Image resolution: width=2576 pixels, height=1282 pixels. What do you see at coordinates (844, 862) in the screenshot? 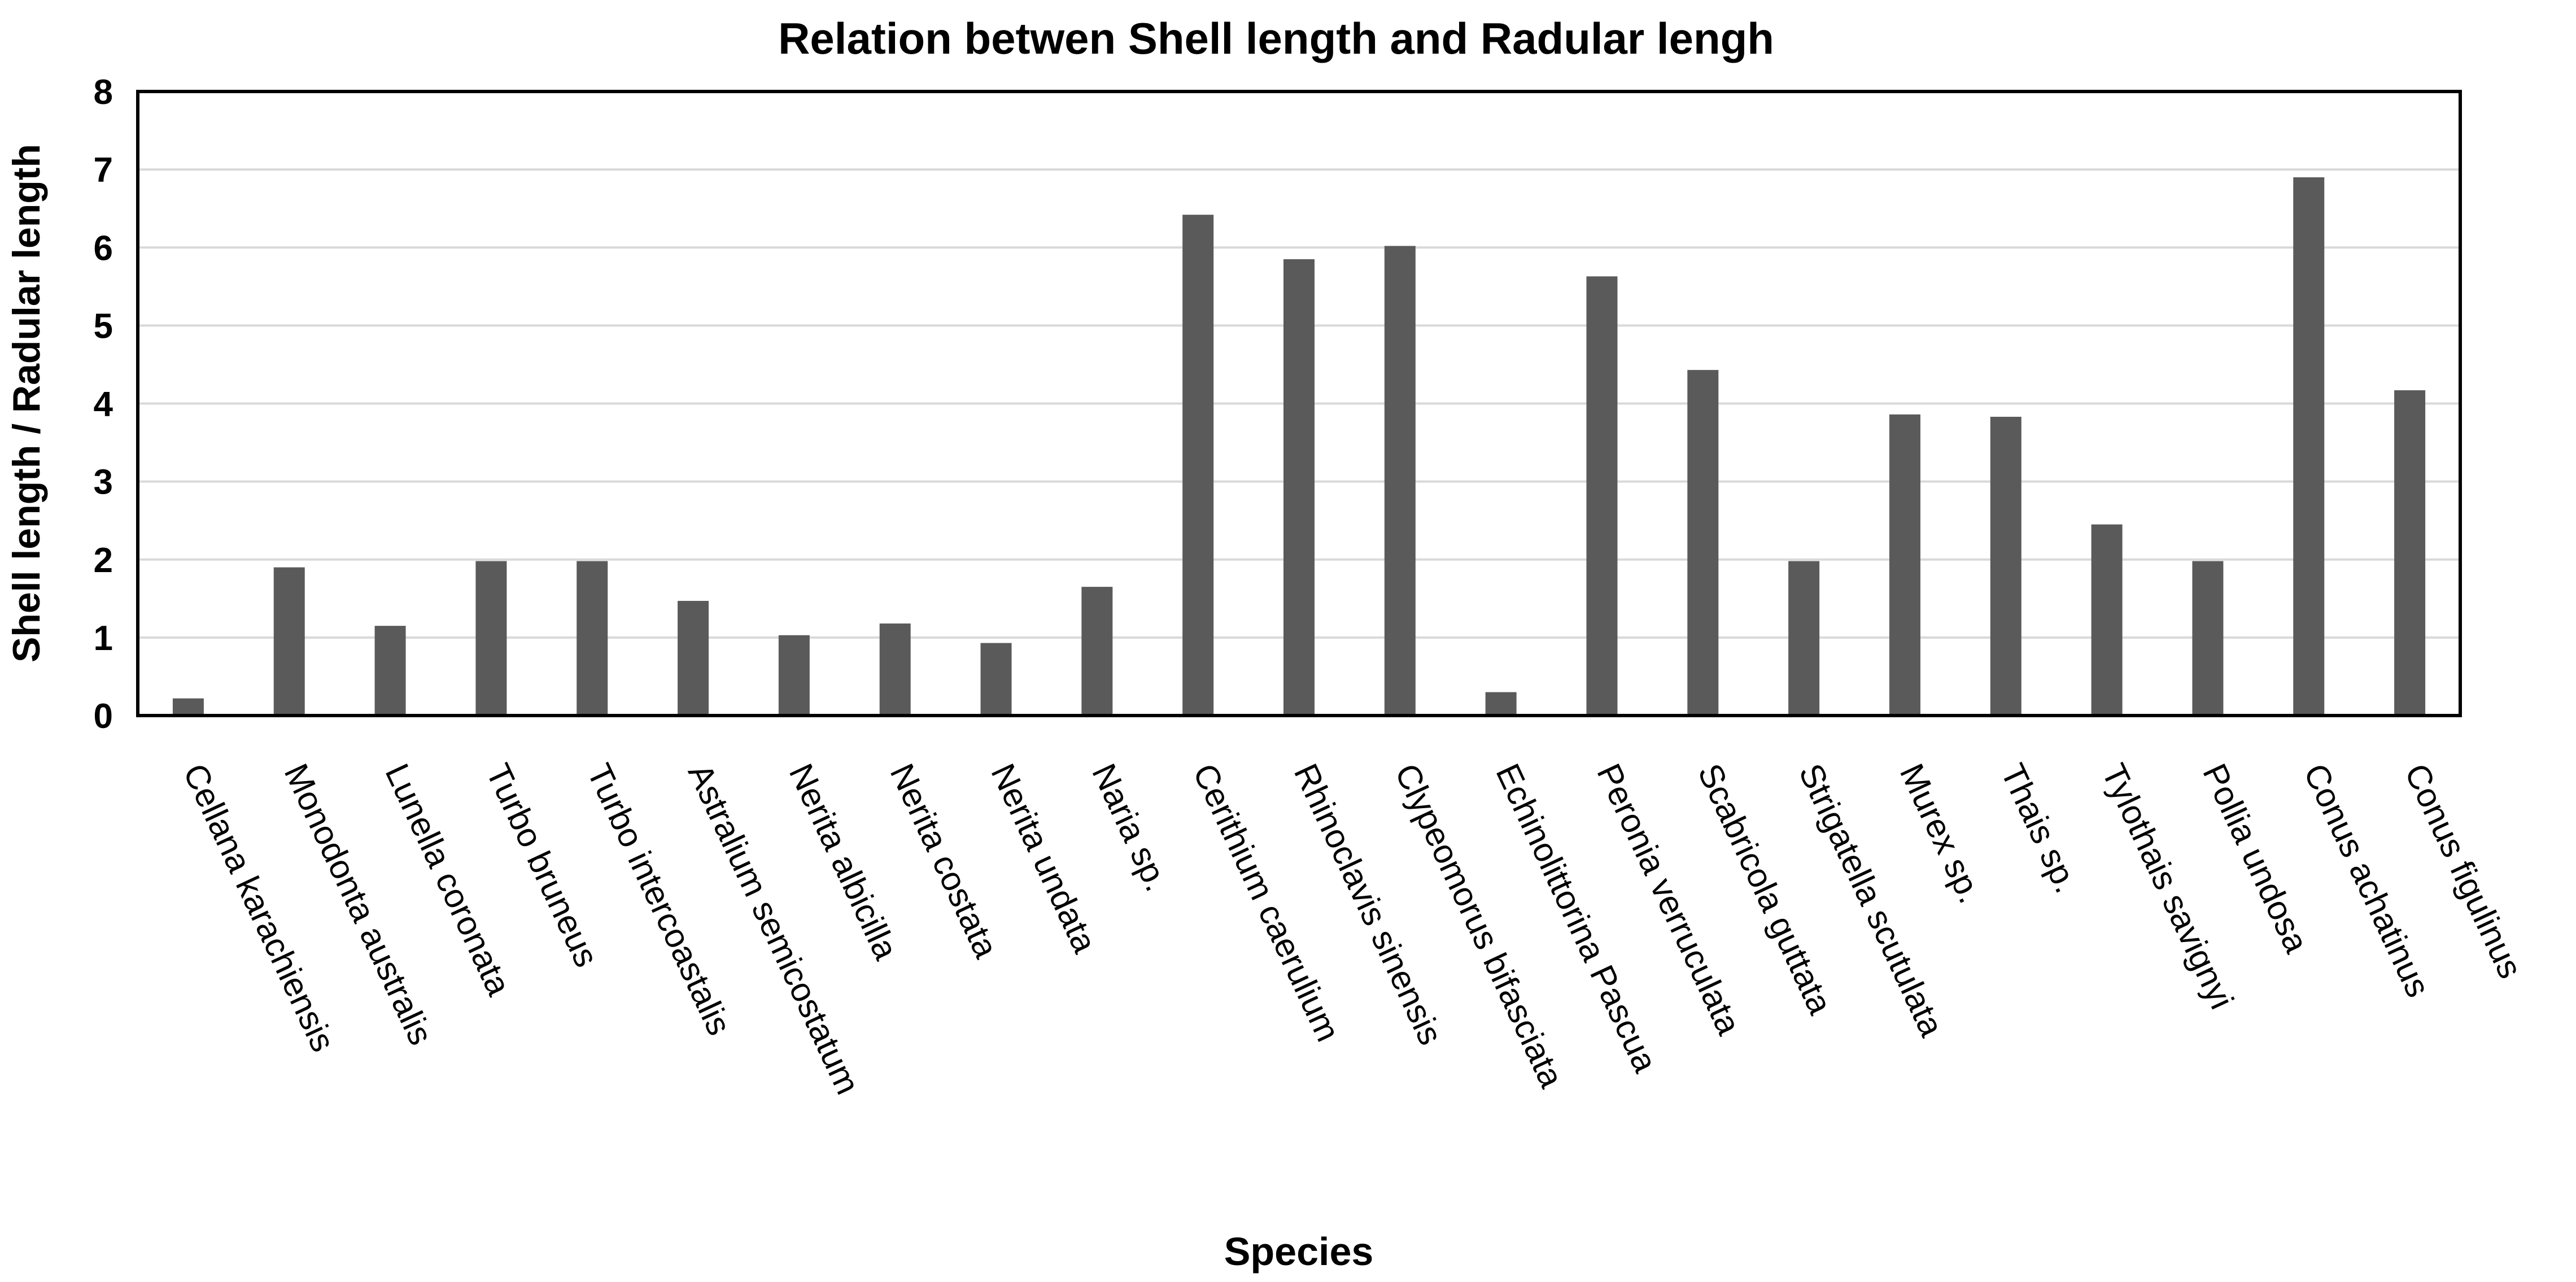
I see `x-tick-label: Nerita albicilla` at bounding box center [844, 862].